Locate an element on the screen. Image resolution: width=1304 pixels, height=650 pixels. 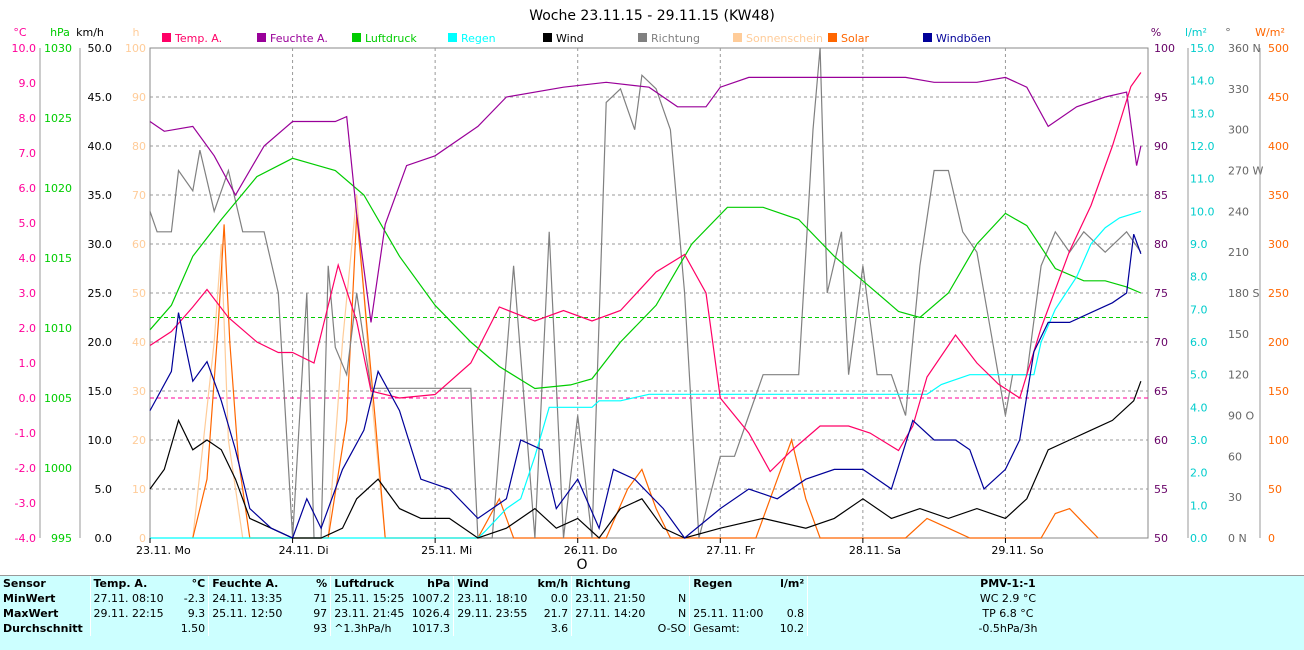
pressure-min-value: 1007.2 is located at coordinates (431, 598).